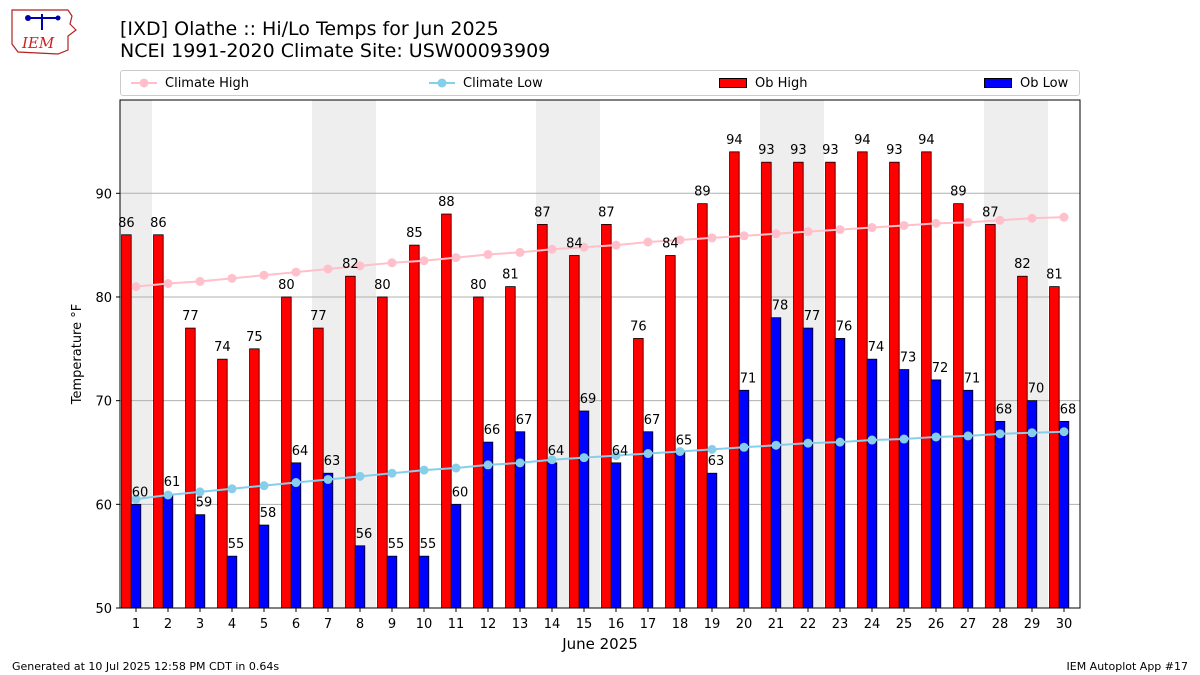 The height and width of the screenshot is (675, 1200). I want to click on ob-low-value-label: 77, so click(812, 316).